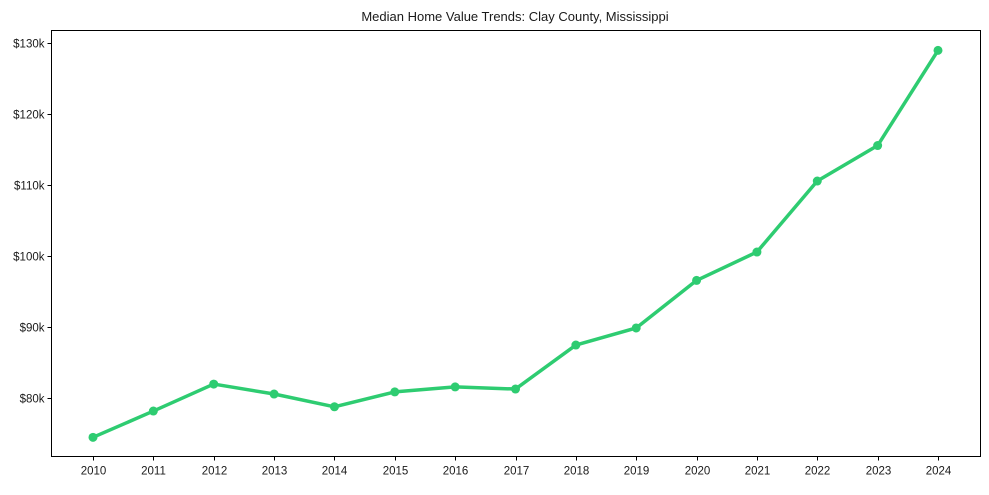 This screenshot has width=989, height=495. I want to click on x-tick-label: 2017, so click(517, 472).